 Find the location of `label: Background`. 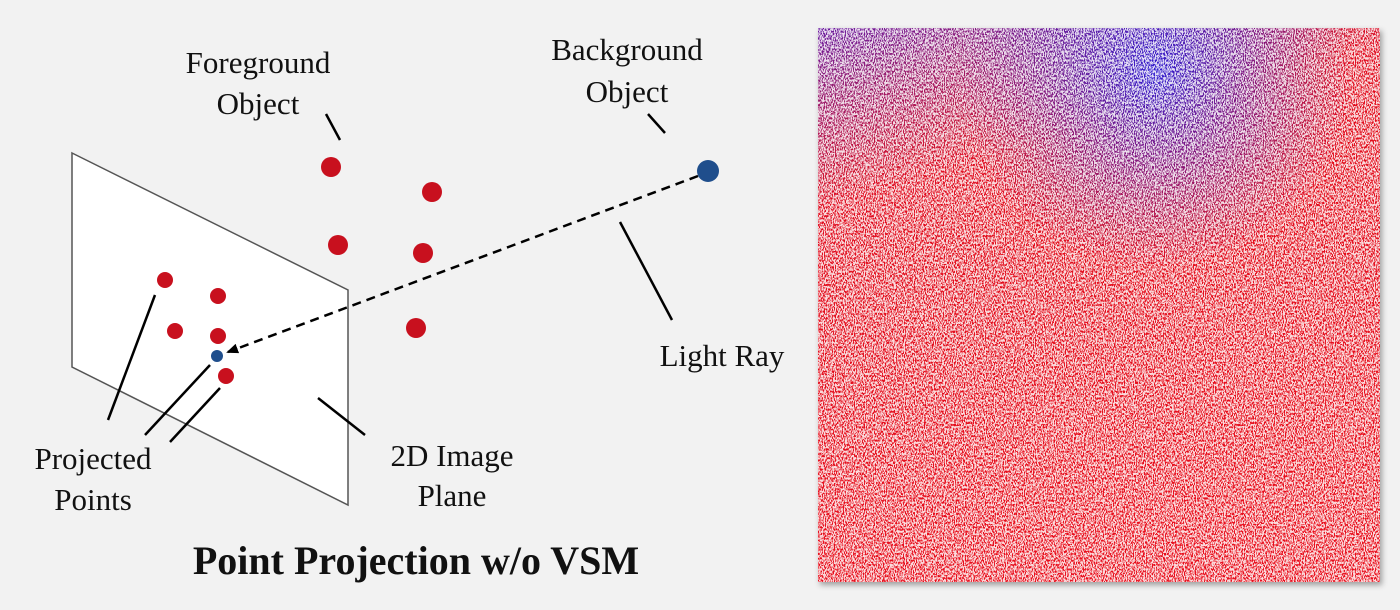

label: Background is located at coordinates (627, 49).